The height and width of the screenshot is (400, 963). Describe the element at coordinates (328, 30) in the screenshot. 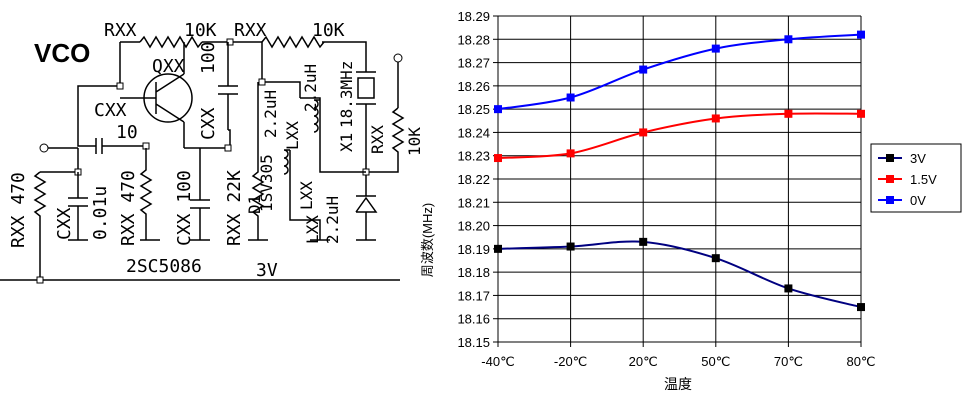

I see `label-10k-top-right: 10K` at that location.